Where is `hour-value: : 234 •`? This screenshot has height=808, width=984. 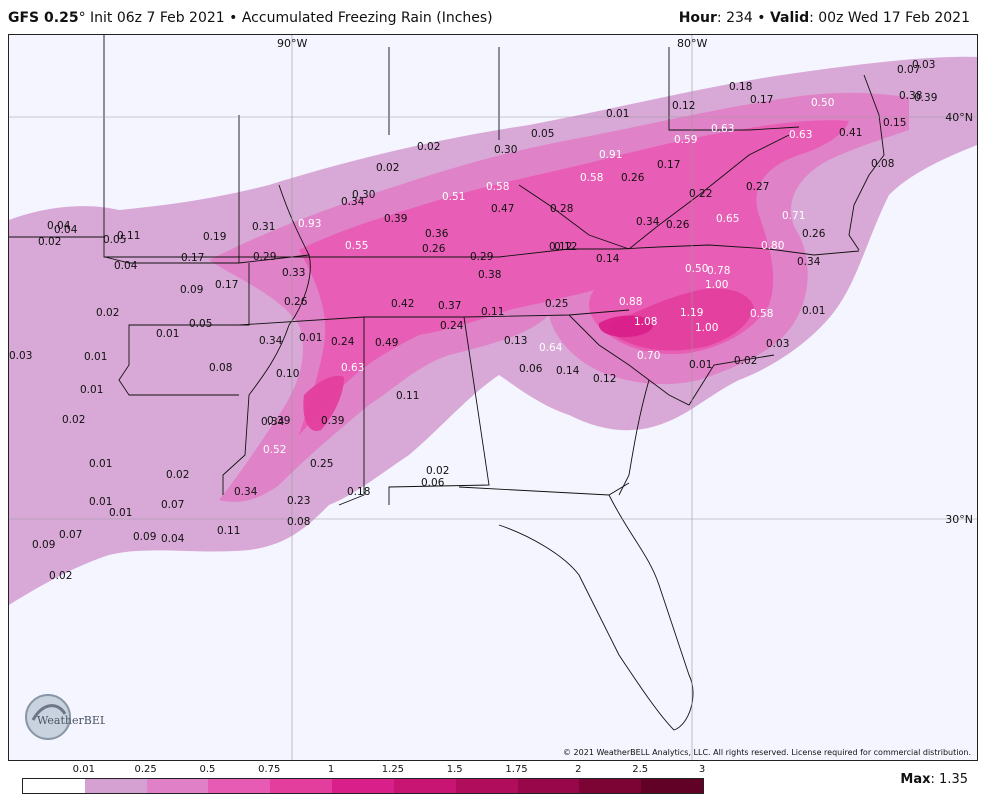 hour-value: : 234 • is located at coordinates (743, 18).